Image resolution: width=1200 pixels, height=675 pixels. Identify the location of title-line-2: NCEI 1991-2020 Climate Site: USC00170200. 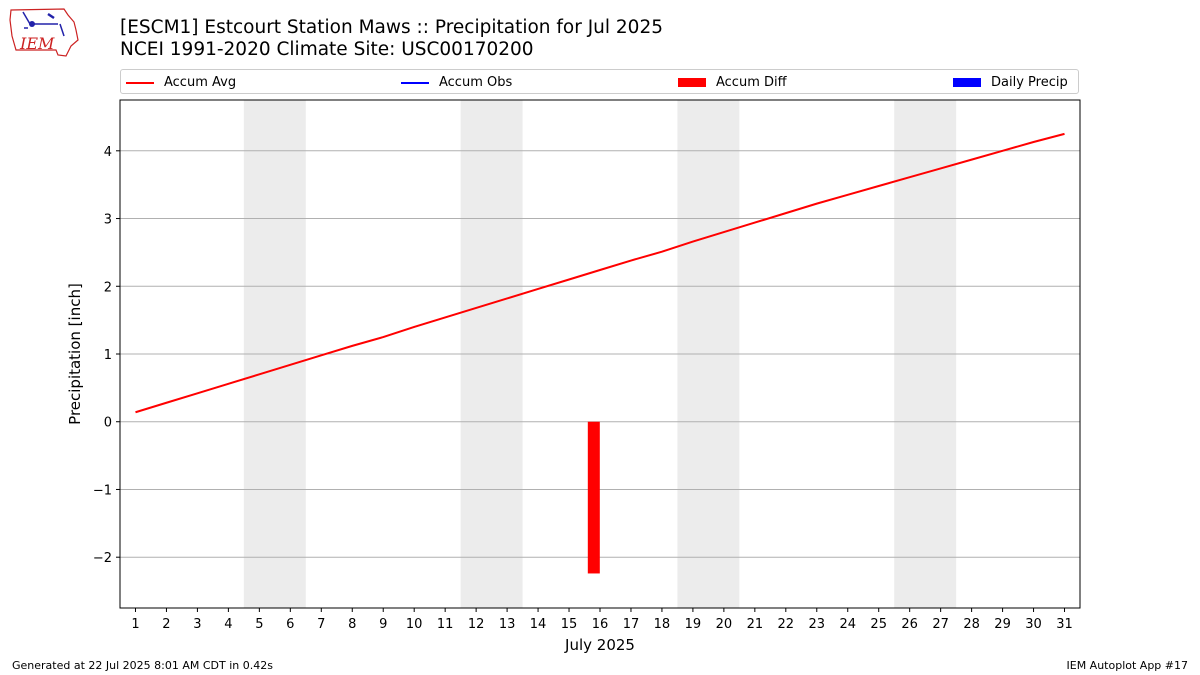
(327, 49).